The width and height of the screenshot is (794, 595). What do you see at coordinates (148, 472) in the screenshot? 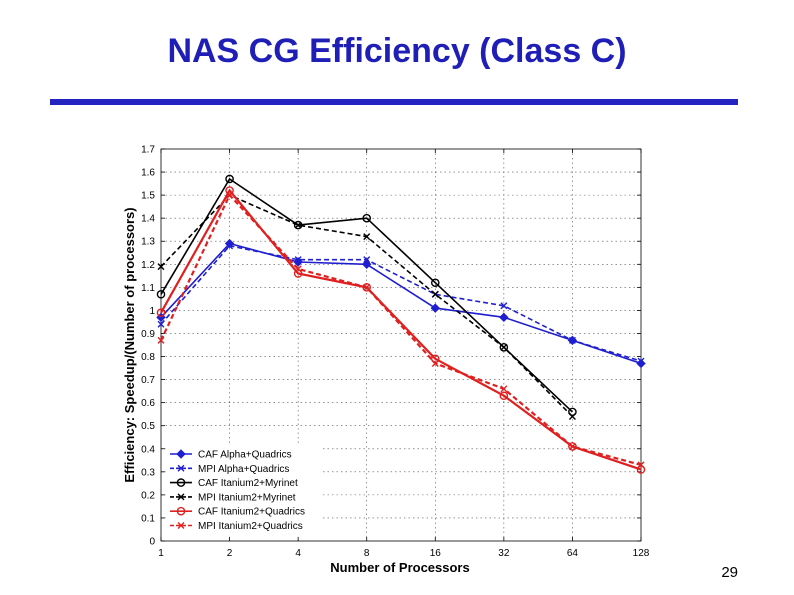
I see `y-tick-label: 0.3` at bounding box center [148, 472].